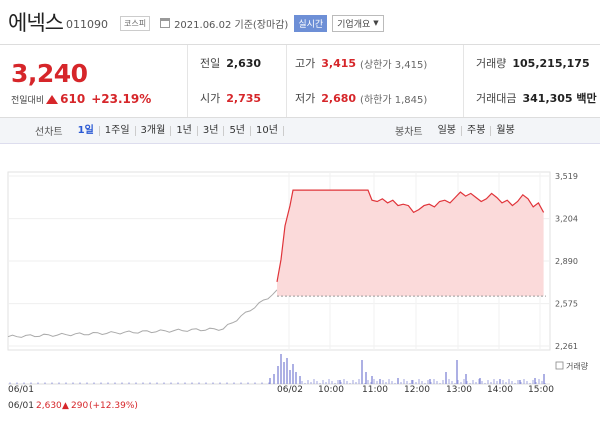  What do you see at coordinates (339, 63) in the screenshot?
I see `high-value: 3,415` at bounding box center [339, 63].